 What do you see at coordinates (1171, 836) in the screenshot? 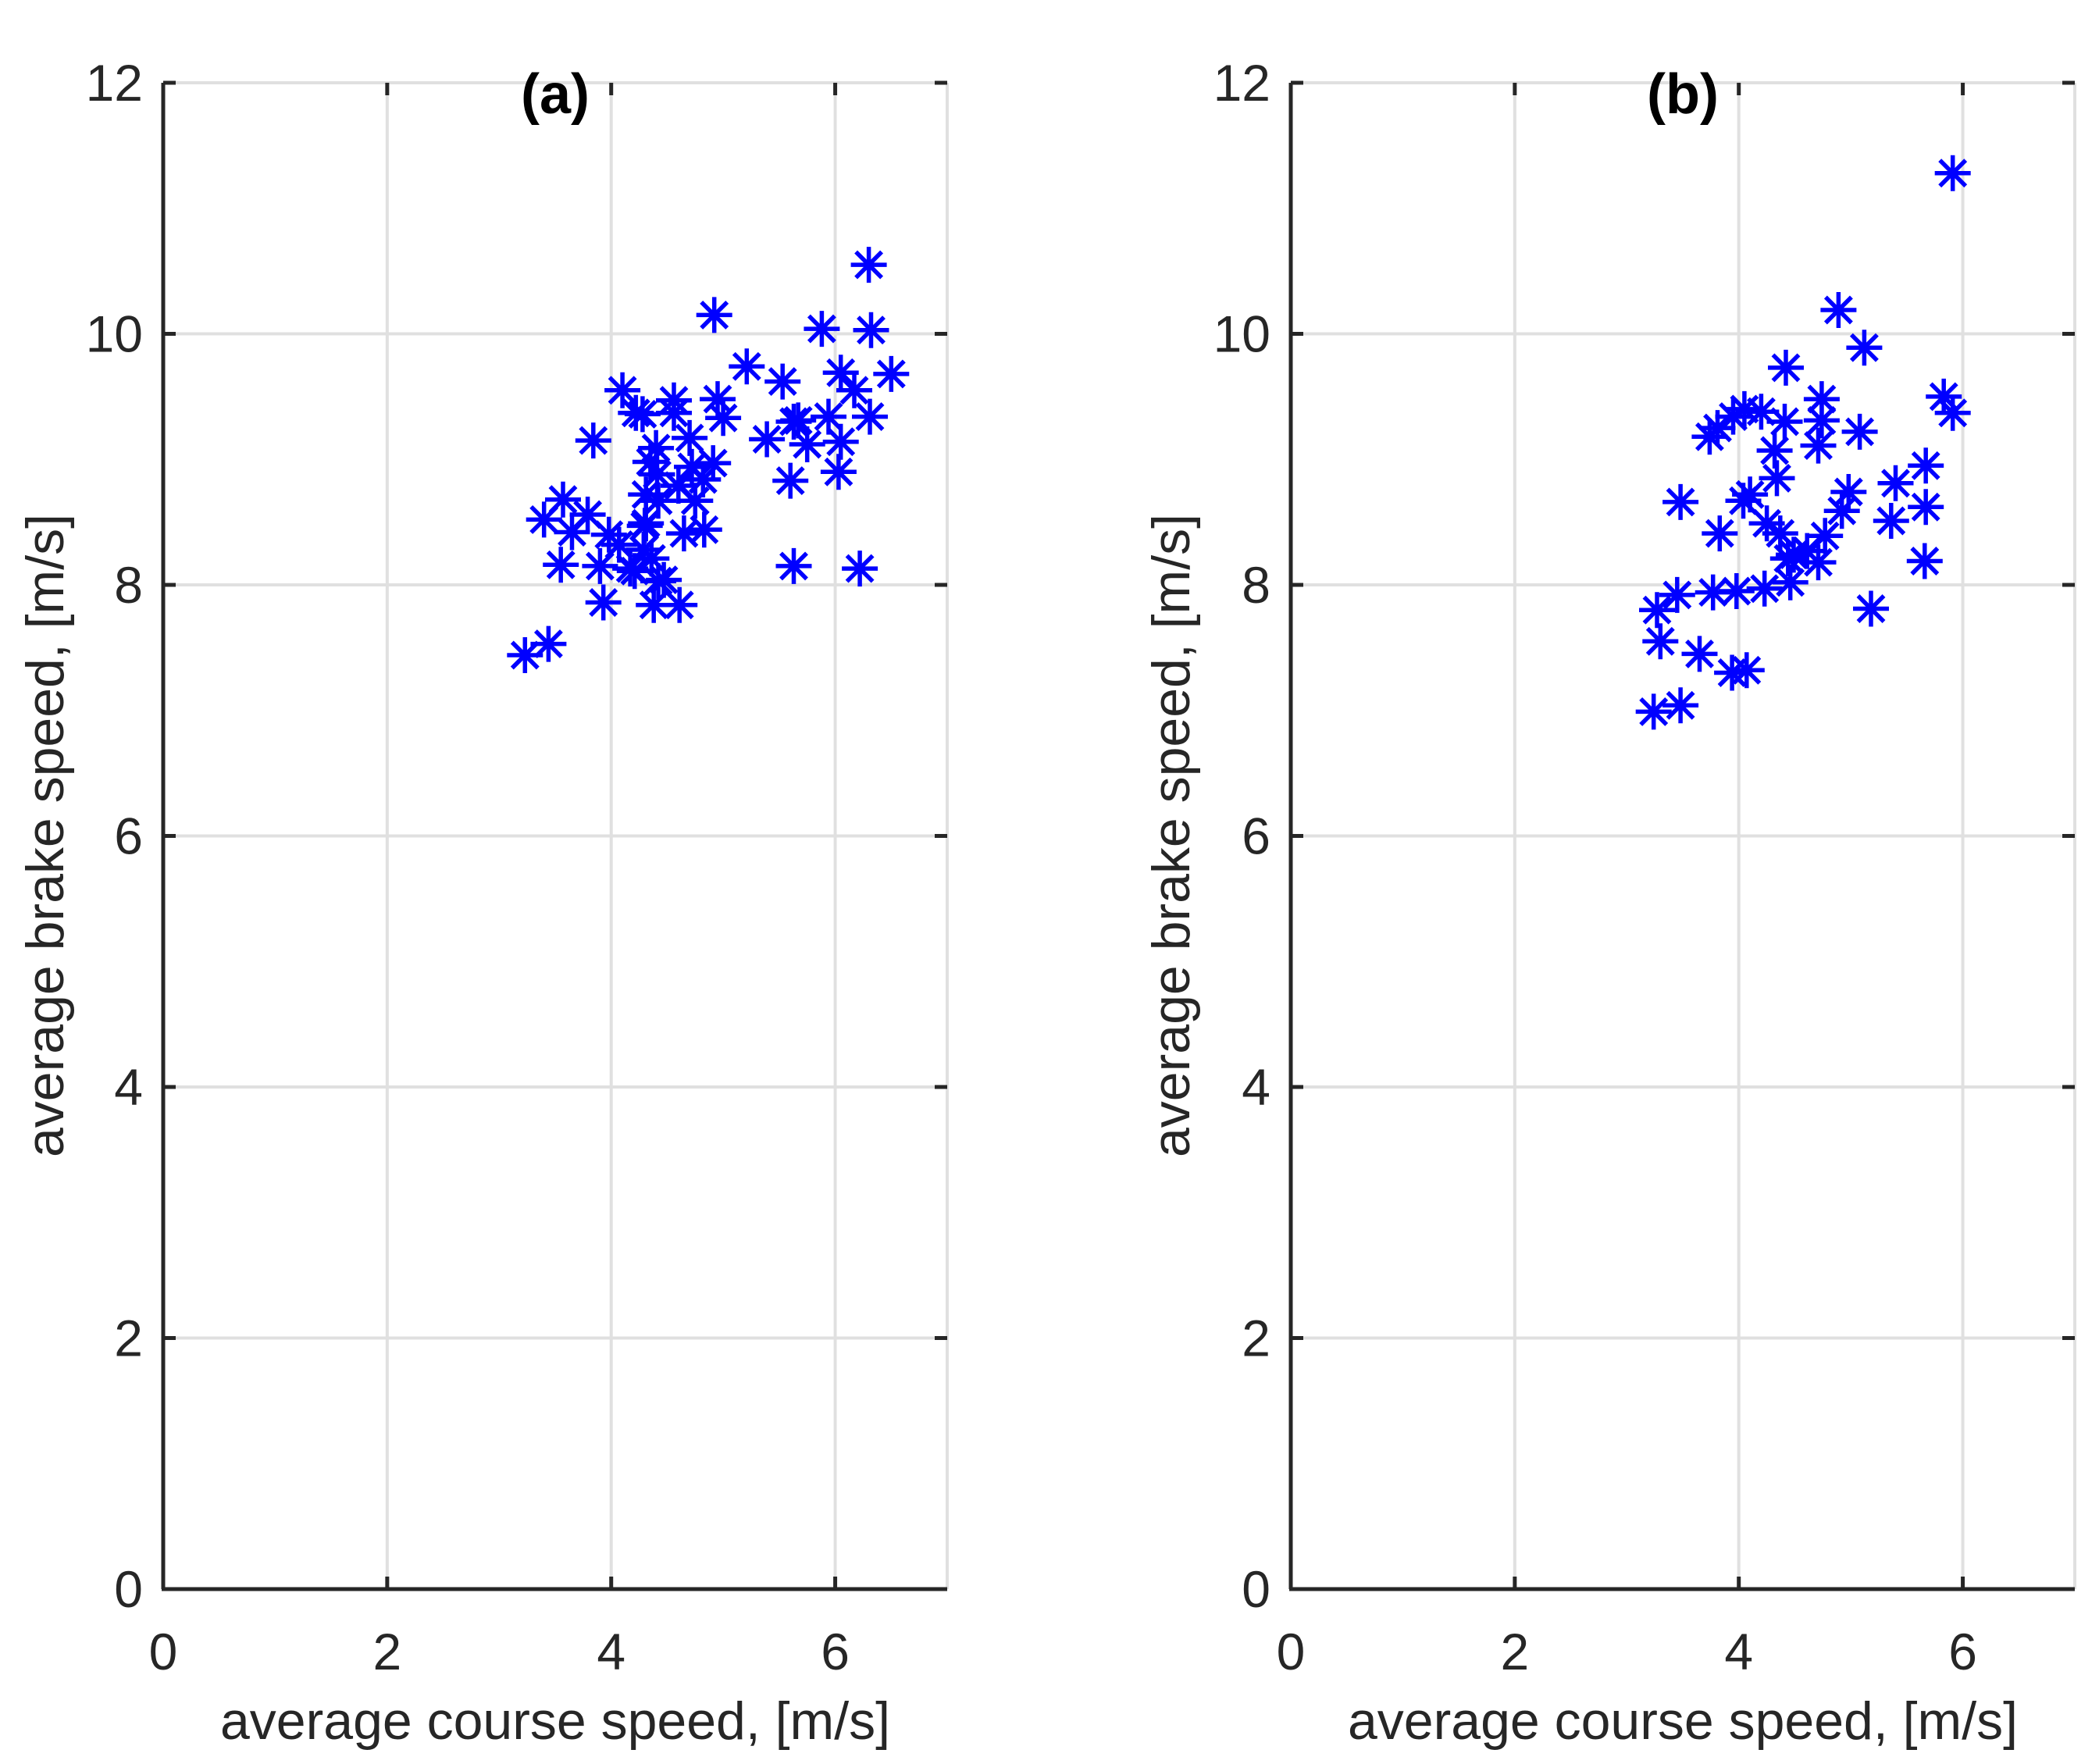
I see `subplot-b-yaxis-label: average brake speed, [m/s]` at bounding box center [1171, 836].